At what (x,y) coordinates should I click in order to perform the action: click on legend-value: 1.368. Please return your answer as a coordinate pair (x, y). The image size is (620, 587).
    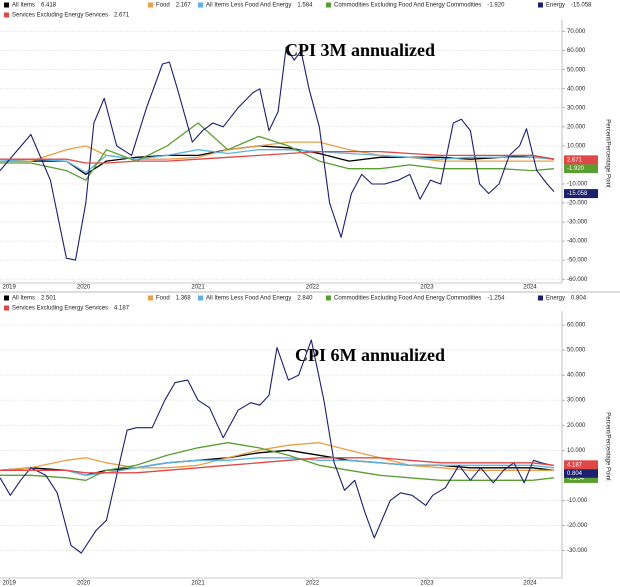
    Looking at the image, I should click on (184, 299).